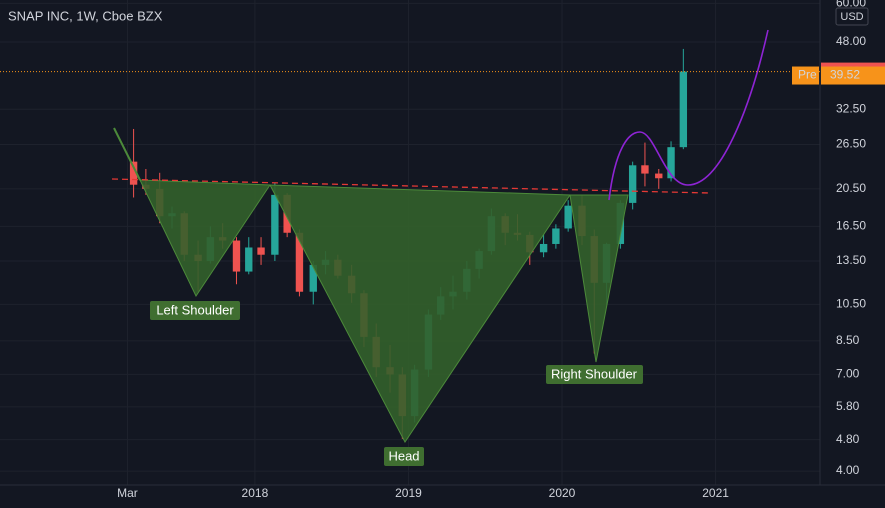  What do you see at coordinates (851, 144) in the screenshot?
I see `y-tick-label: 26.50` at bounding box center [851, 144].